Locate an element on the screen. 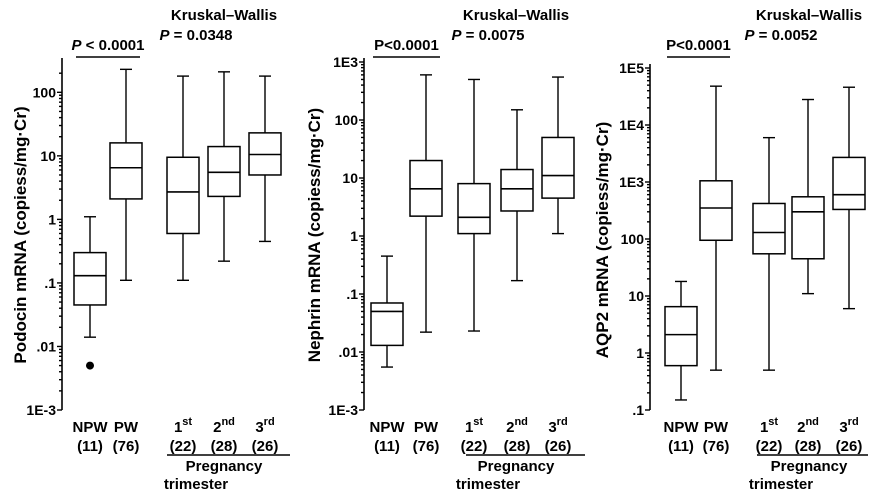 Image resolution: width=870 pixels, height=502 pixels. y-axis-label: AQP2 mRNA (copiess/mg·Cr) is located at coordinates (602, 240).